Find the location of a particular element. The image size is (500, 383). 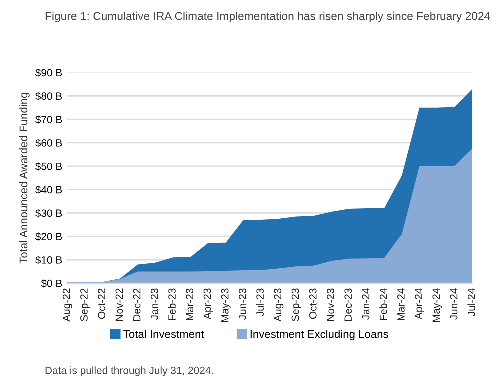

x-tick-label: Dec-22 is located at coordinates (137, 305).